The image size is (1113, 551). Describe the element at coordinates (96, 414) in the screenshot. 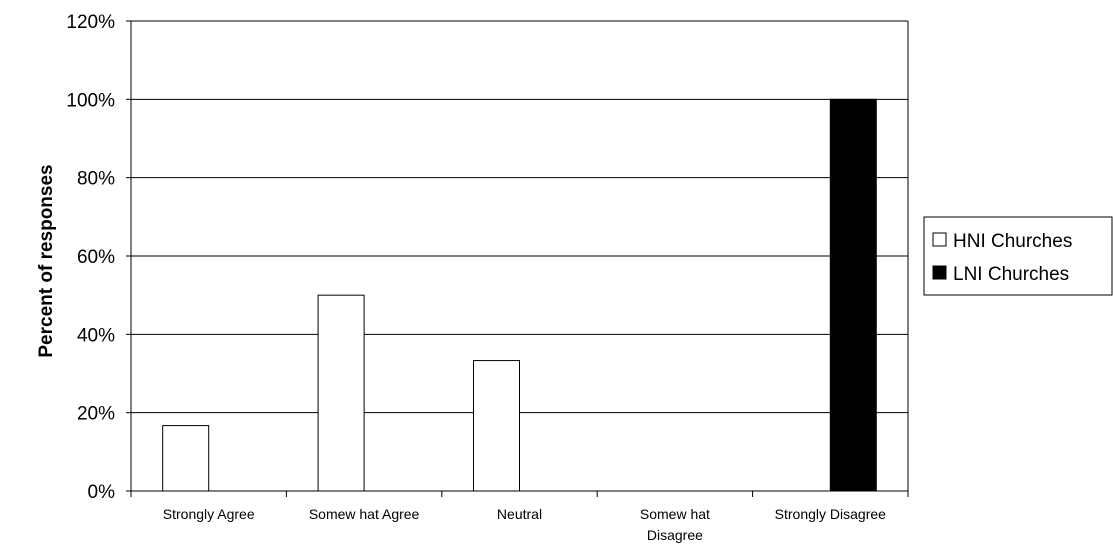

I see `y-tick-label-1: 20%` at that location.